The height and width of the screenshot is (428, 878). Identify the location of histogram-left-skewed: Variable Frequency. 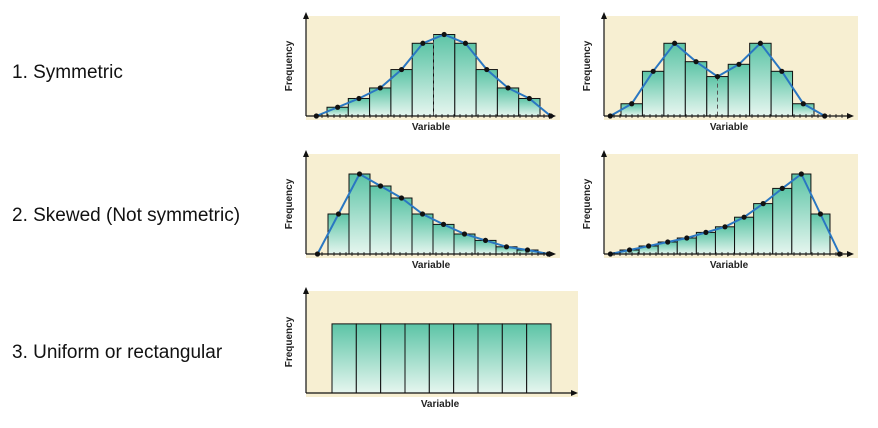
(720, 210).